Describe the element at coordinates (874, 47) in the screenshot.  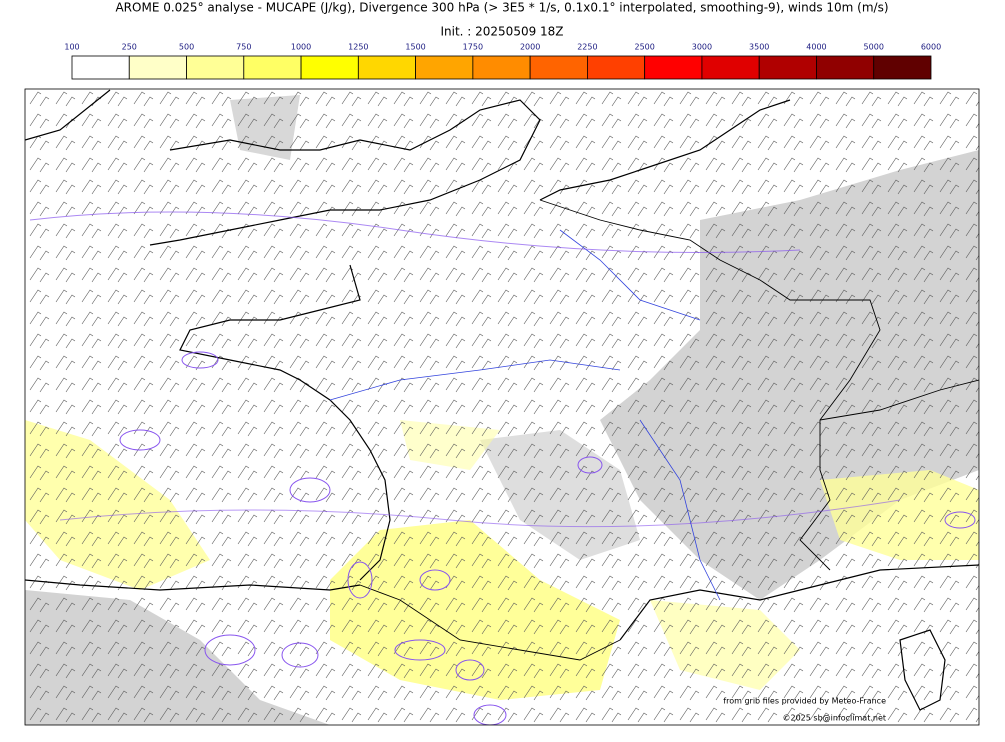
I see `colorbar-tick-label: 5000` at that location.